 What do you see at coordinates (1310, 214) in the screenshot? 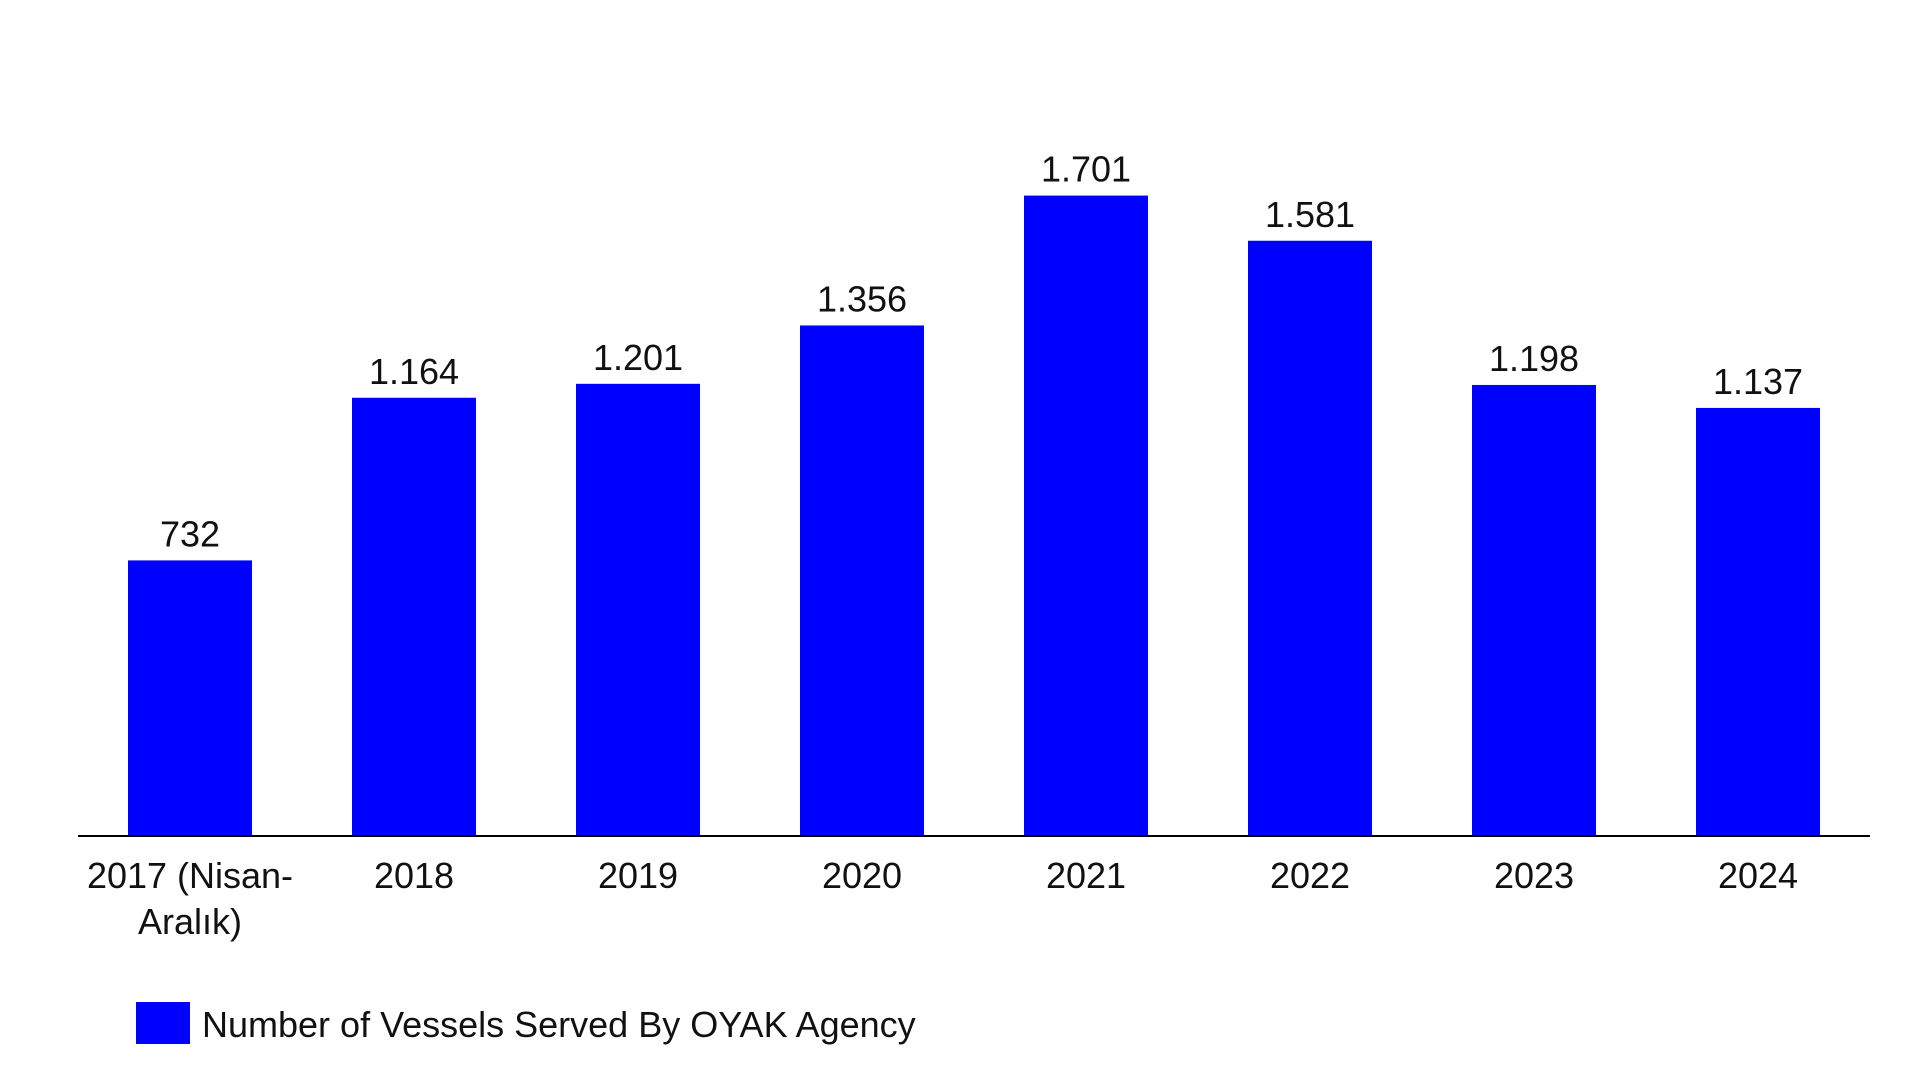
I see `data-label-6: 1.581` at bounding box center [1310, 214].